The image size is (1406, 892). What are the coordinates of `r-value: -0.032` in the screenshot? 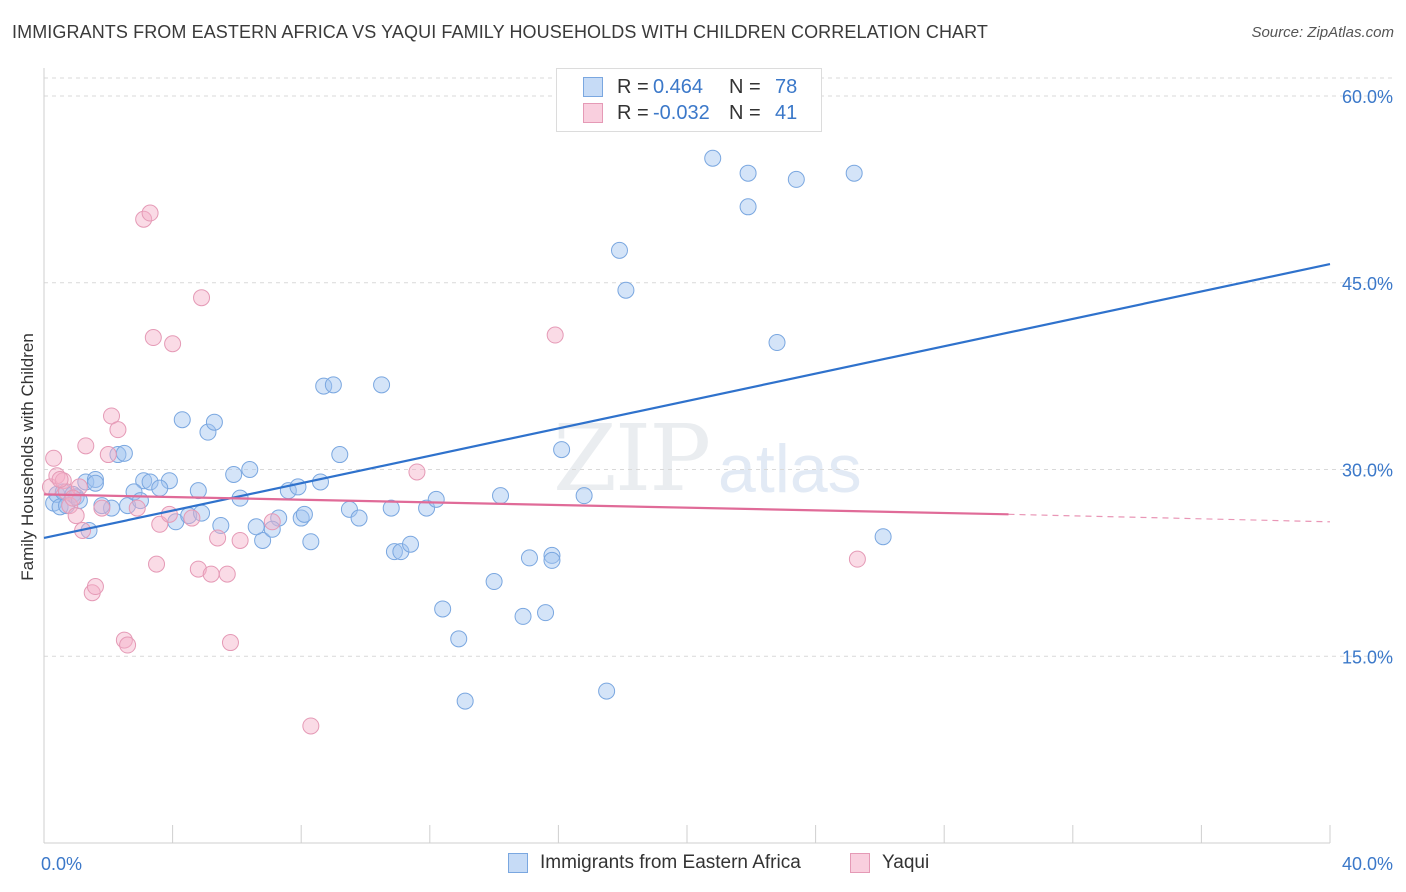 It's located at (681, 112).